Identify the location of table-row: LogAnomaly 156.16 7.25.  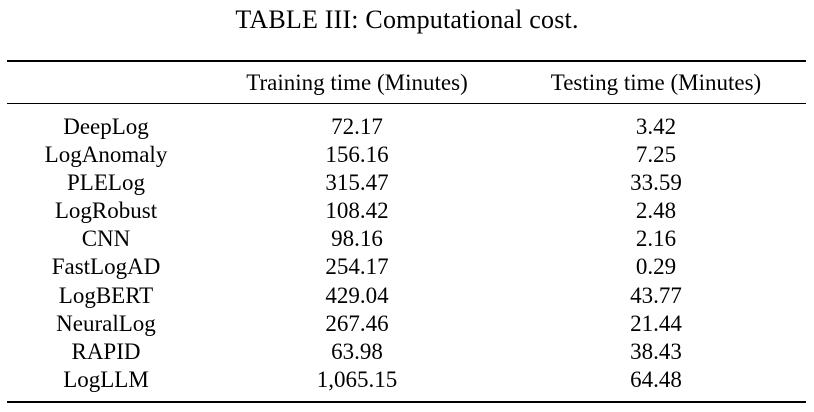
(407, 155).